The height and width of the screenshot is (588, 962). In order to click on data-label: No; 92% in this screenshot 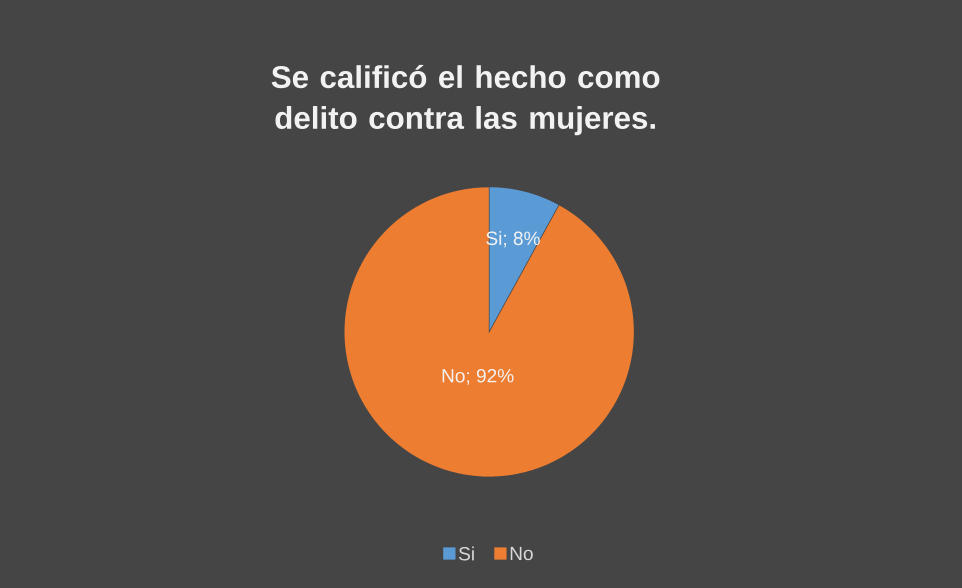, I will do `click(478, 376)`.